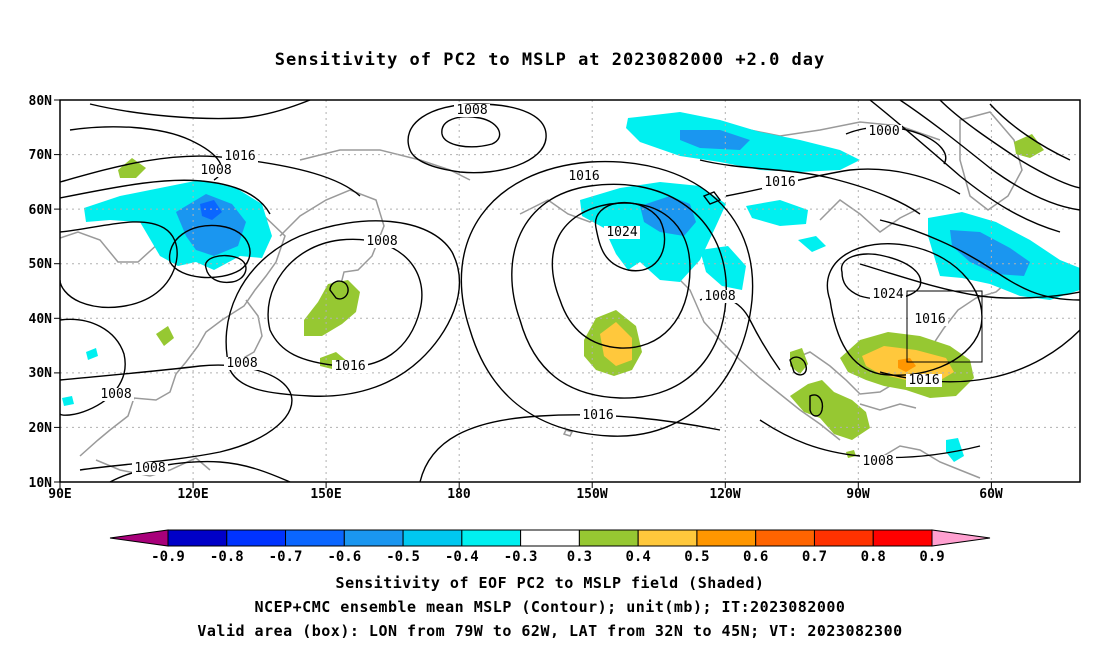  I want to click on contour-1008-kamchatka, so click(345, 303).